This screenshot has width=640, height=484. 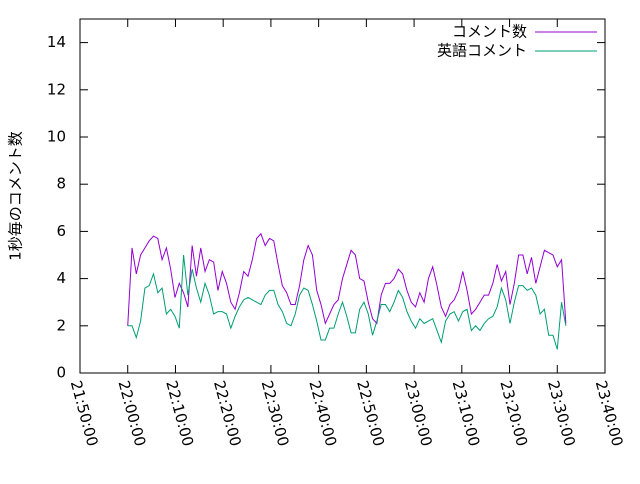 I want to click on y-axis-label: 1秒毎のコメント数, so click(x=16, y=196).